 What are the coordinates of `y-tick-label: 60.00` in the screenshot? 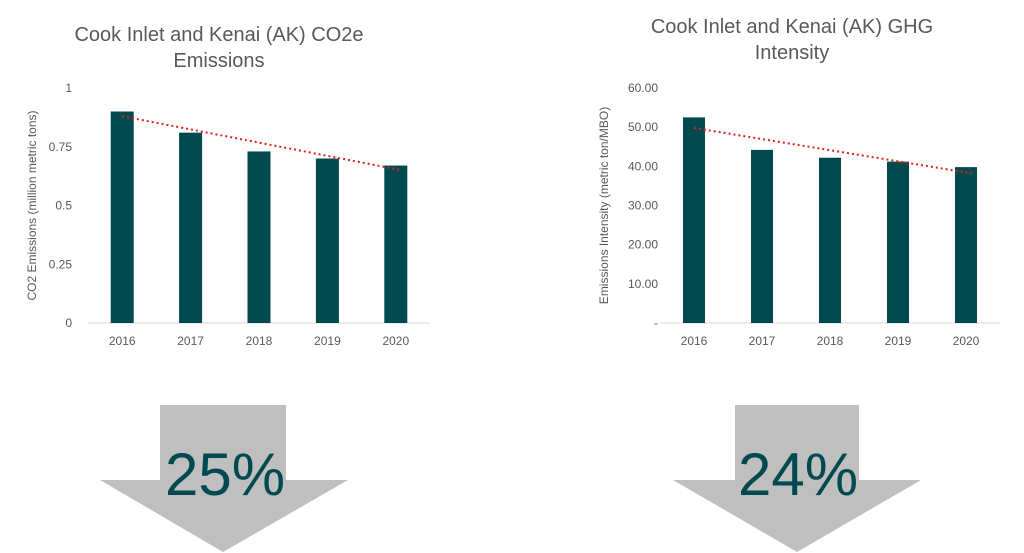 It's located at (643, 88).